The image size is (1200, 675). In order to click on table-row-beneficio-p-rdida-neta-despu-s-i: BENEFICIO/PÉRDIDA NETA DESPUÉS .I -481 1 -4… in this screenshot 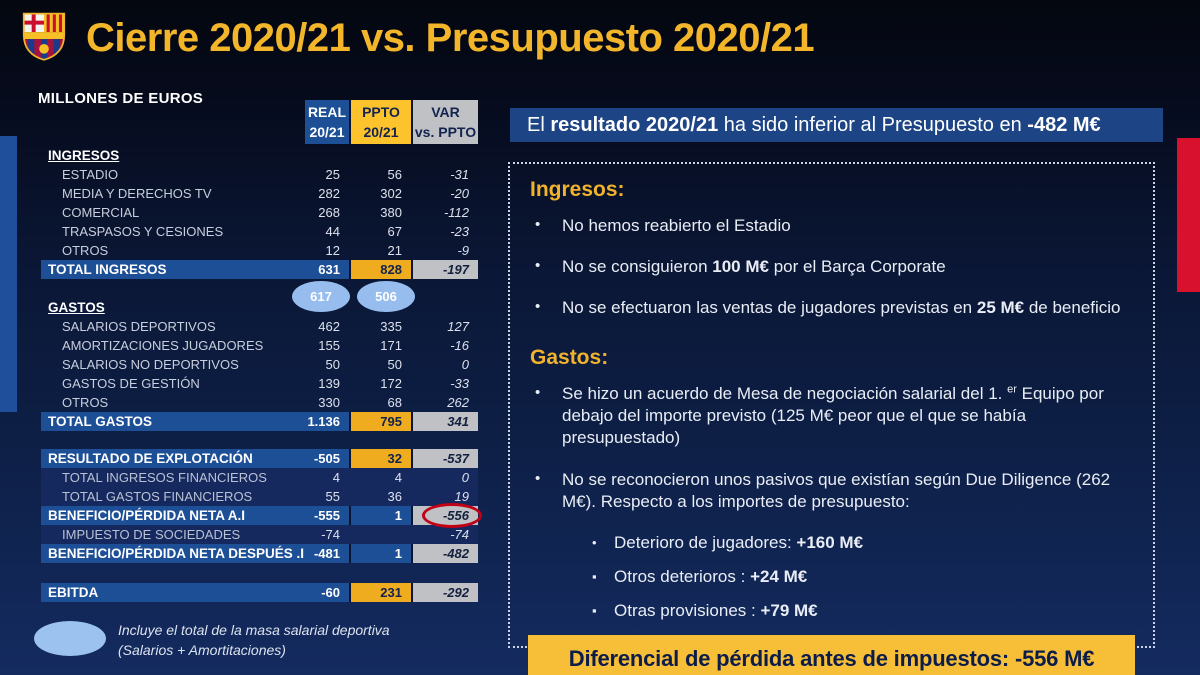, I will do `click(259, 553)`.